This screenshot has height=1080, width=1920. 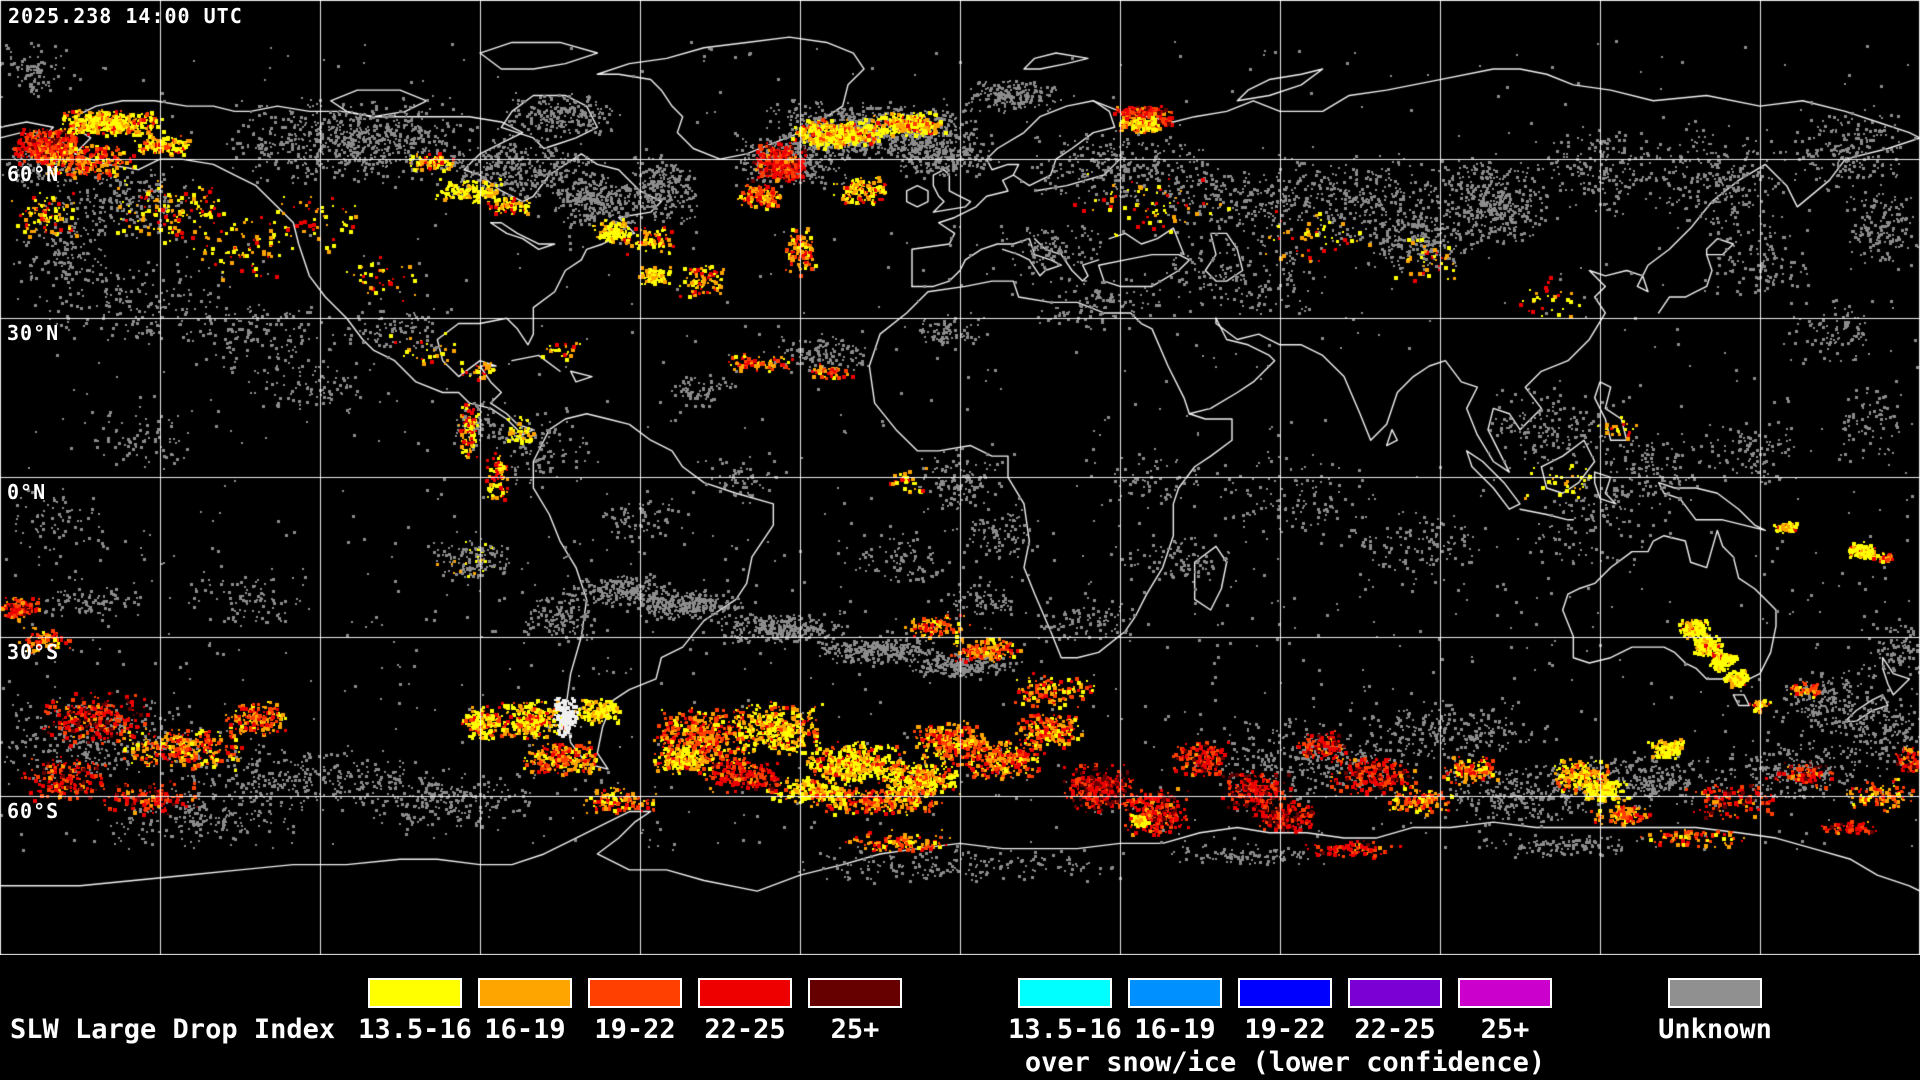 What do you see at coordinates (1715, 993) in the screenshot?
I see `legend-swatch-unknown` at bounding box center [1715, 993].